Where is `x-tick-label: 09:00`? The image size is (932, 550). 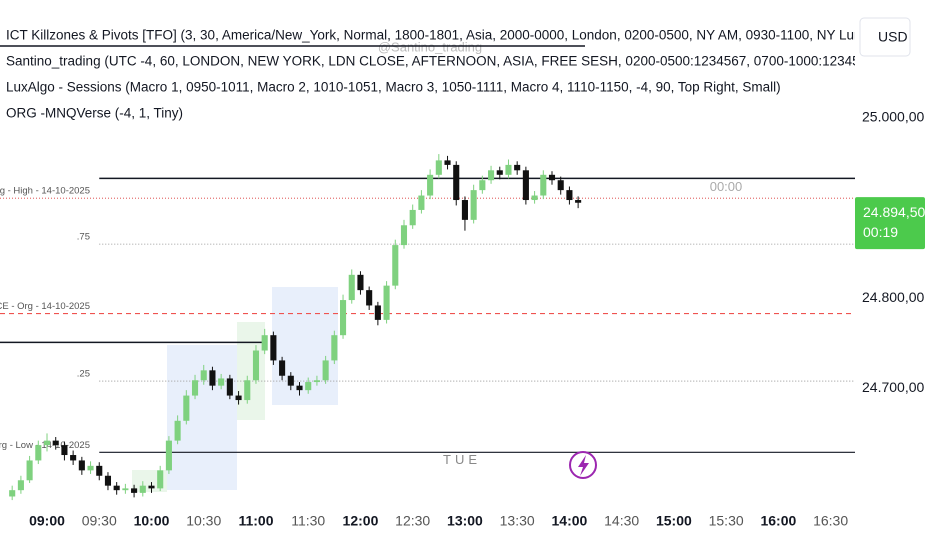 x-tick-label: 09:00 is located at coordinates (47, 521).